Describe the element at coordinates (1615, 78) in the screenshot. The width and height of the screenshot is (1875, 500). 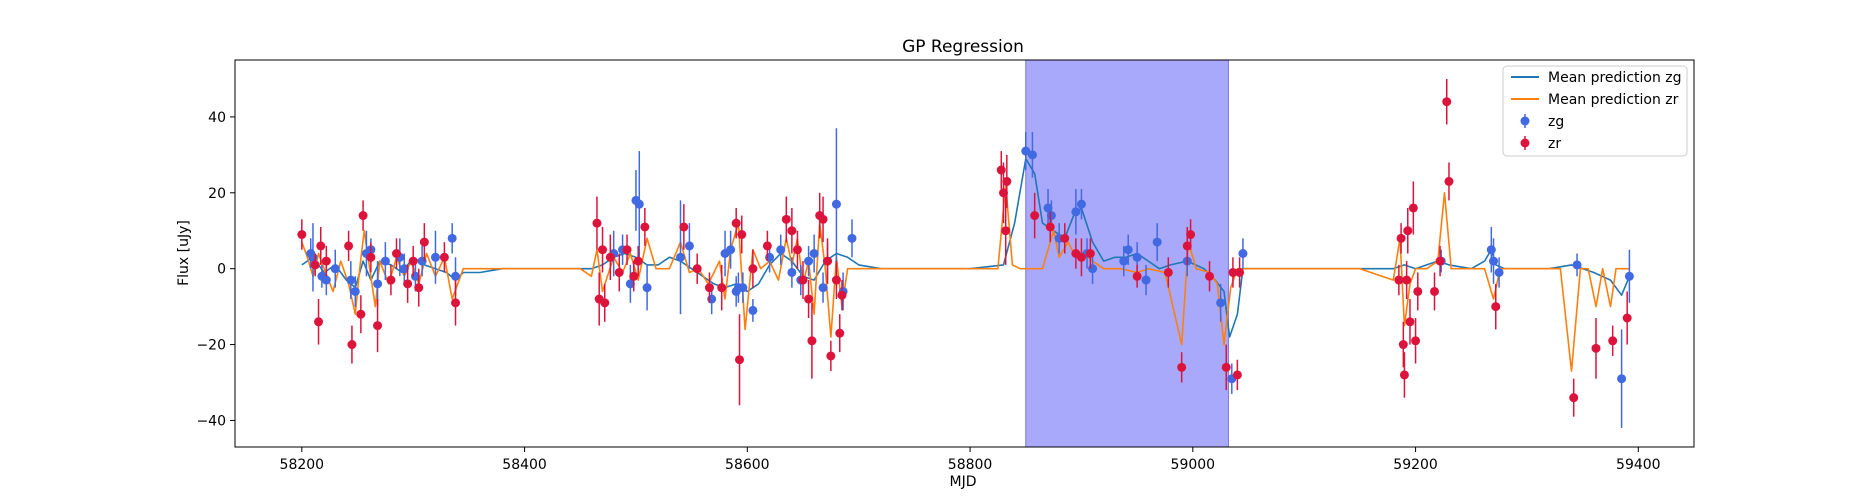
I see `legend-entry-mean-zg: Mean prediction zg` at that location.